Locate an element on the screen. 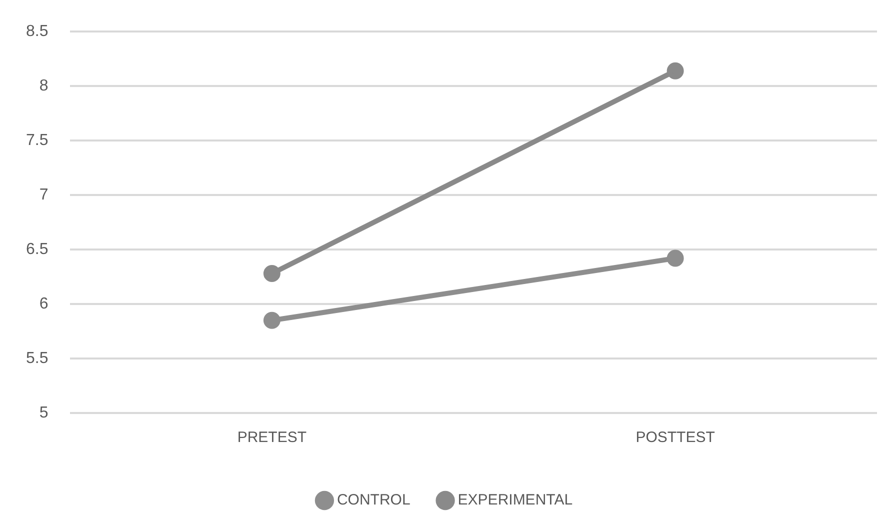 This screenshot has width=888, height=524. y-tick-label: 7 is located at coordinates (43, 195).